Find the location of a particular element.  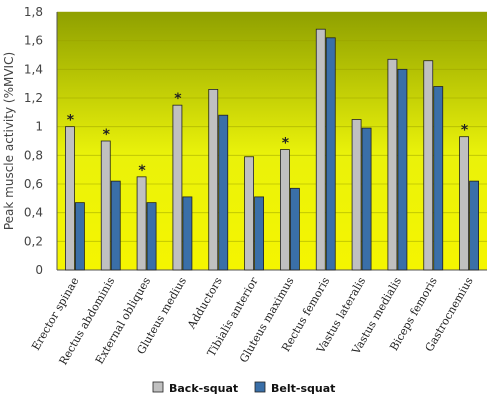

y-tick-label: 1,2 is located at coordinates (33, 98).